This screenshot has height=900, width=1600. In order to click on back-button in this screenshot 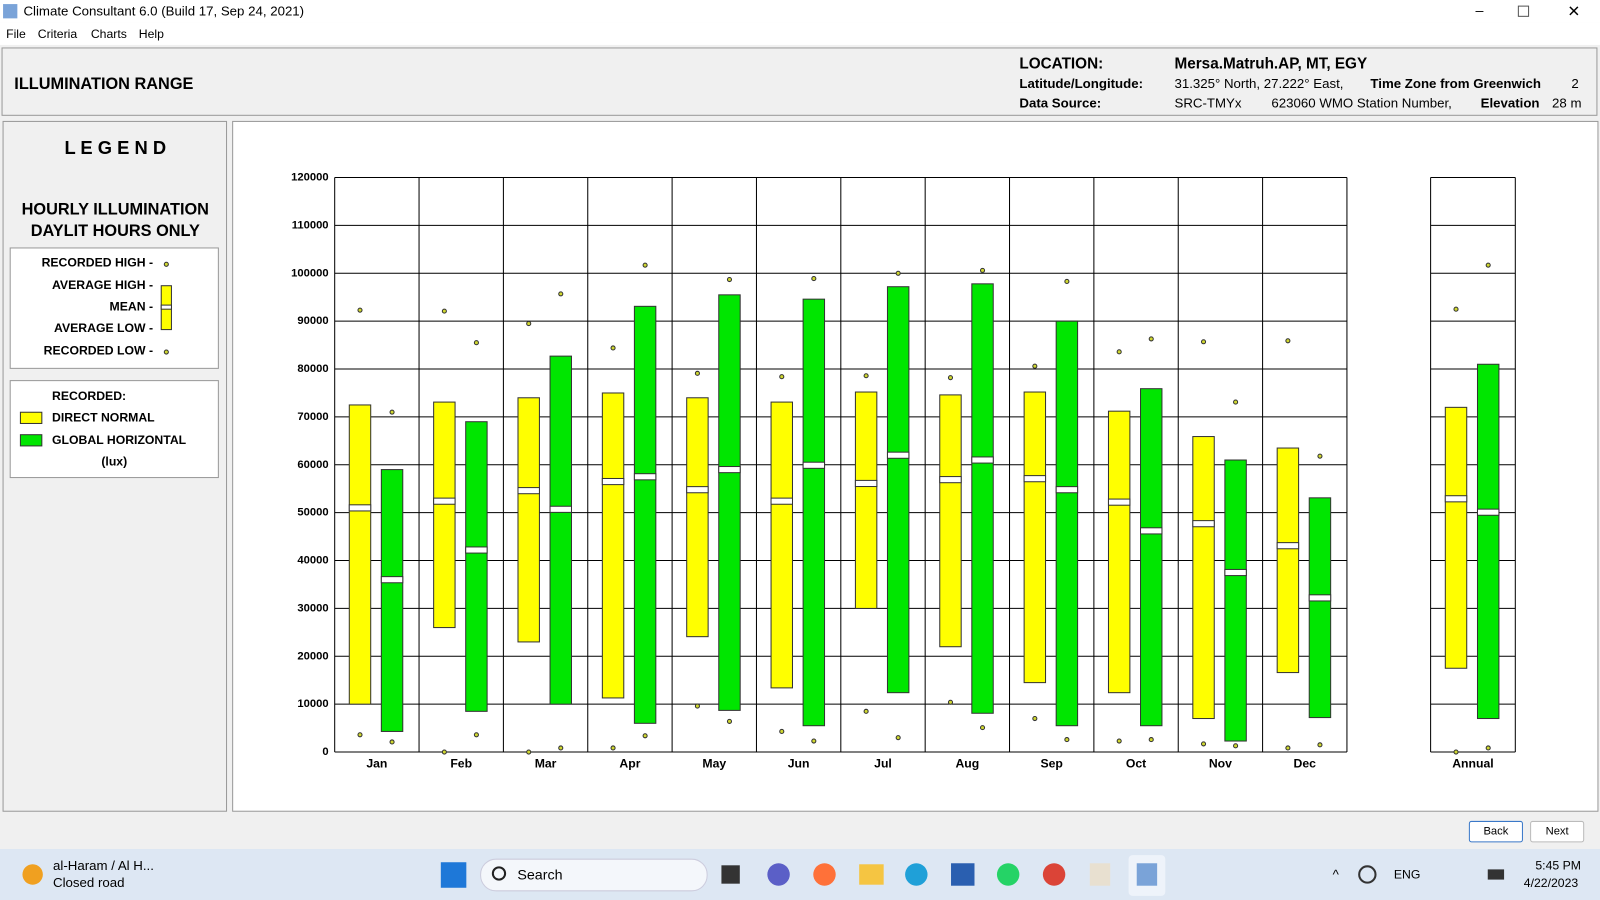, I will do `click(1495, 831)`.